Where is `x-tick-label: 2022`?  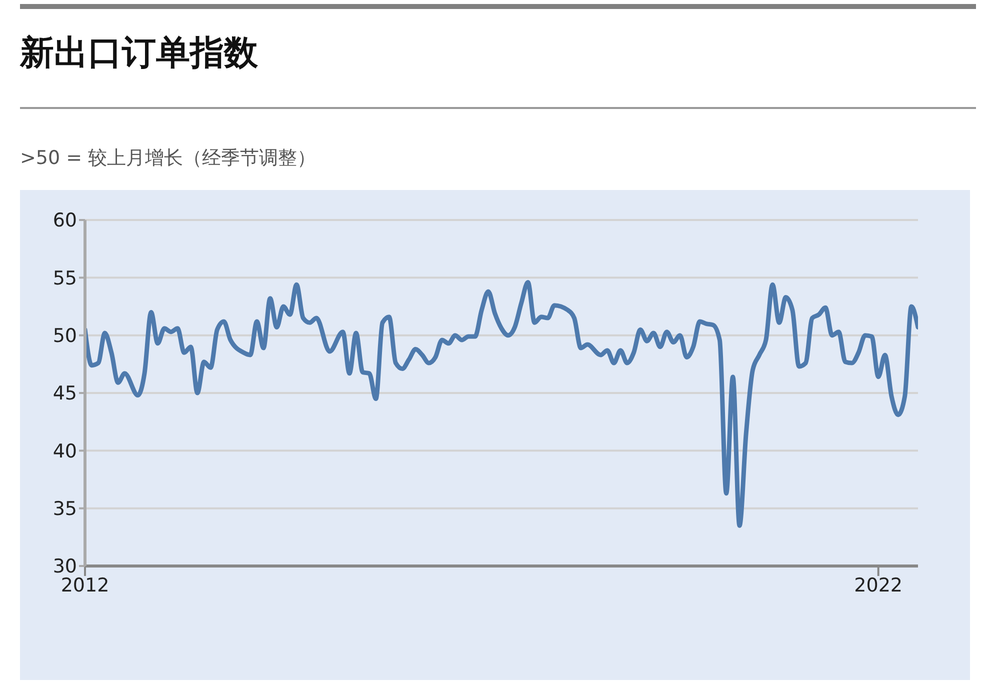 x-tick-label: 2022 is located at coordinates (878, 585).